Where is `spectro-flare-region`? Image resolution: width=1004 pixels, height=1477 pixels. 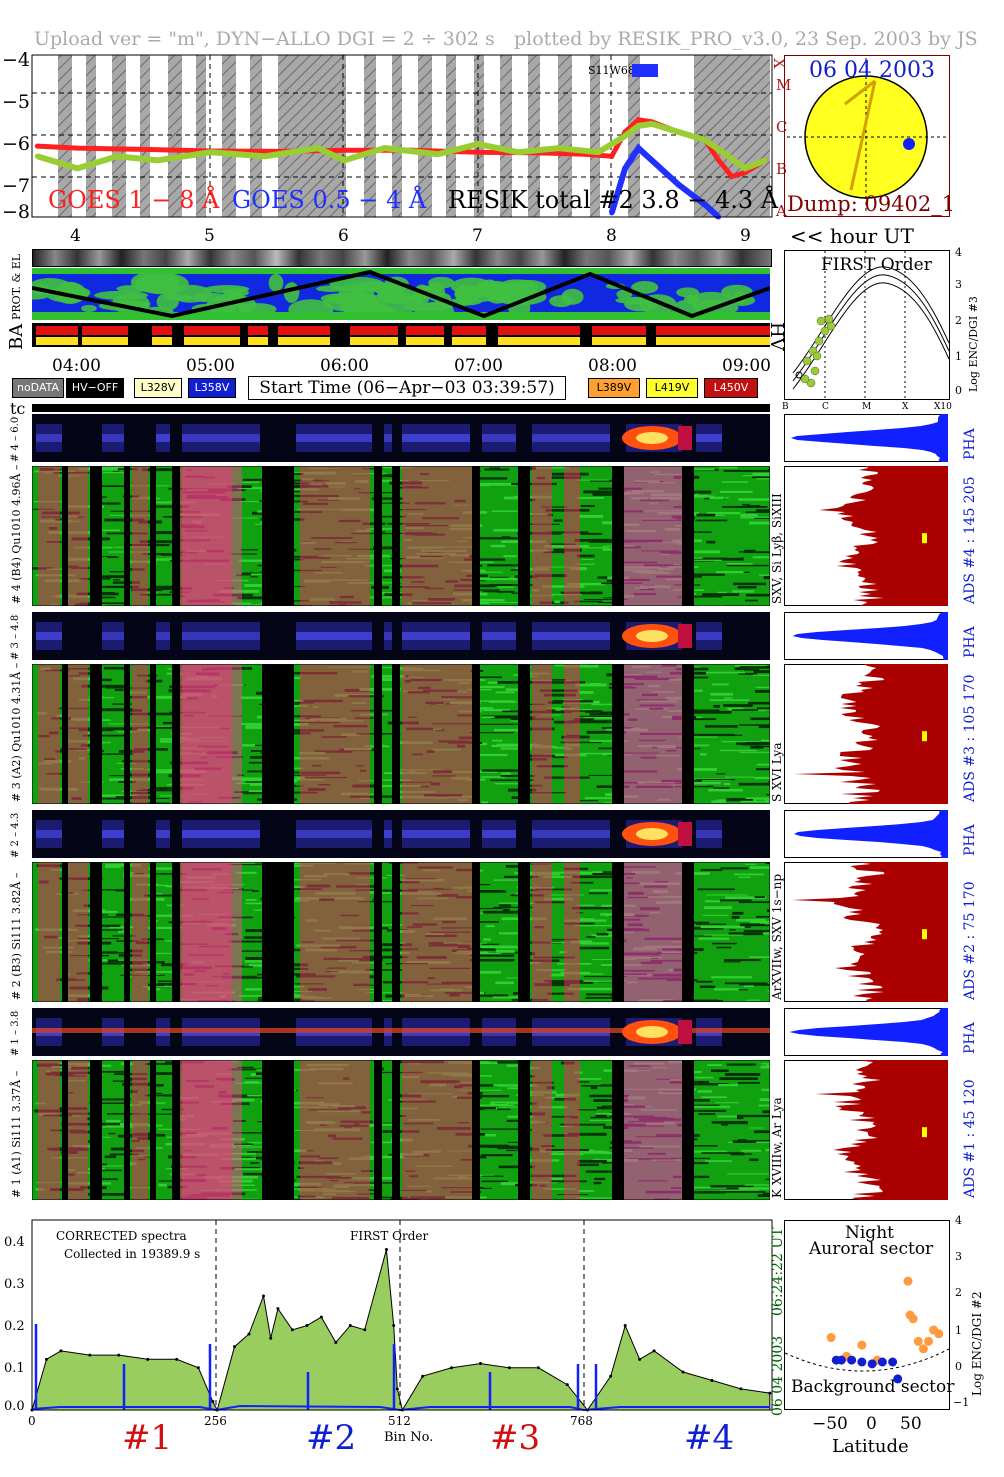 spectro-flare-region is located at coordinates (652, 932).